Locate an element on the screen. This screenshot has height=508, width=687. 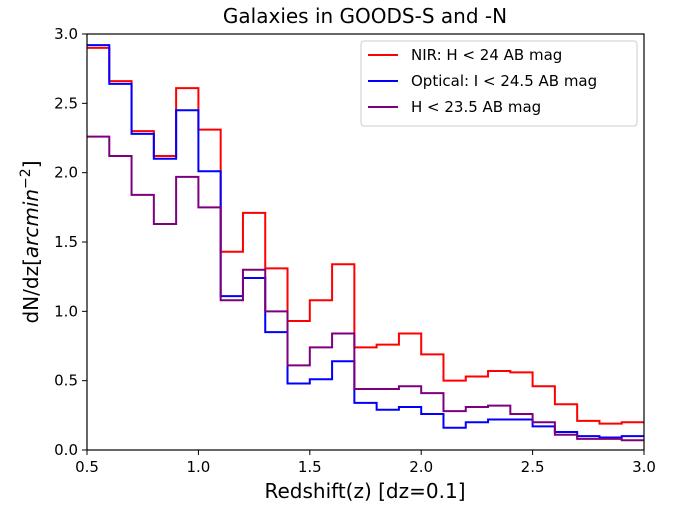
y-axis-title-prefix: dN/dz[ is located at coordinates (31, 290).